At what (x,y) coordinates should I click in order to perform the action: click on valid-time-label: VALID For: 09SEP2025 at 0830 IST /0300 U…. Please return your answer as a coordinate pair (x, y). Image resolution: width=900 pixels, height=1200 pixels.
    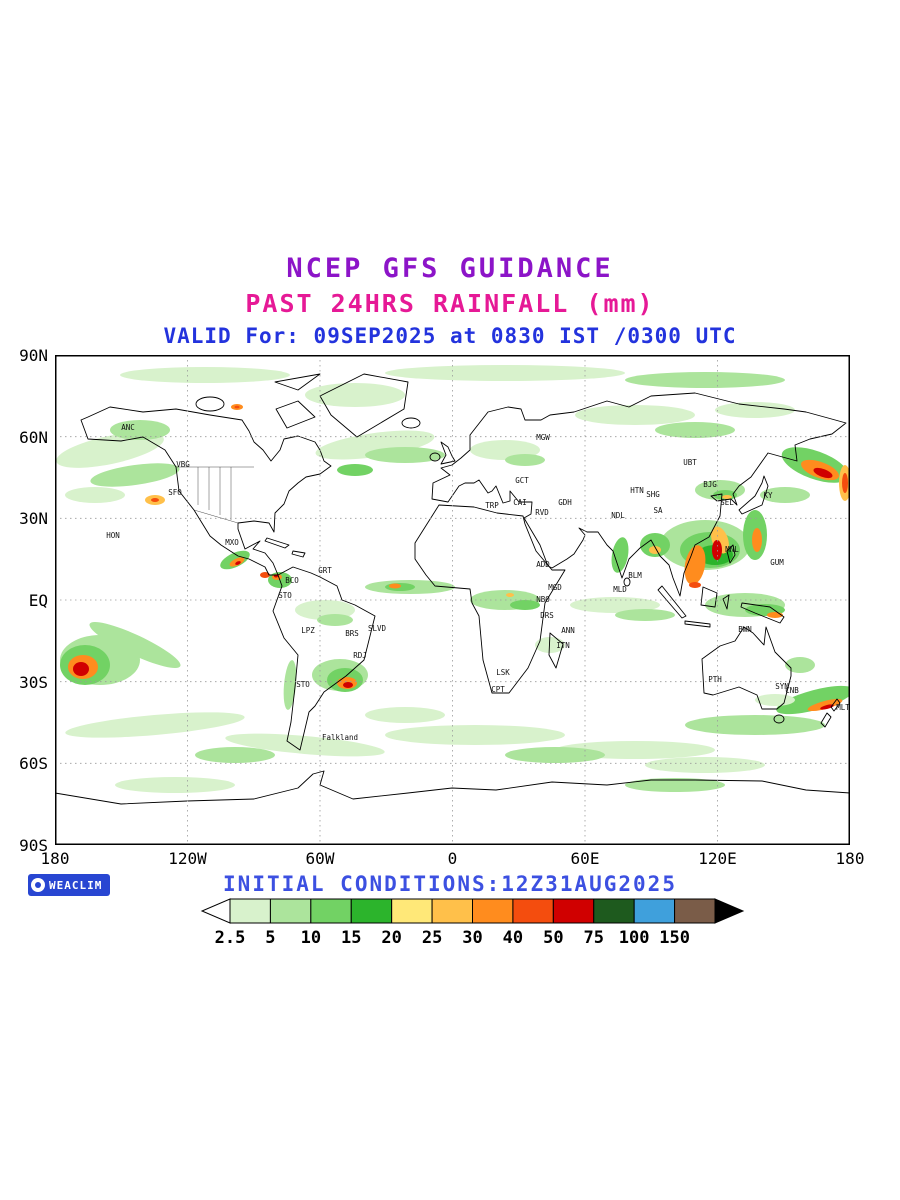
    Looking at the image, I should click on (450, 336).